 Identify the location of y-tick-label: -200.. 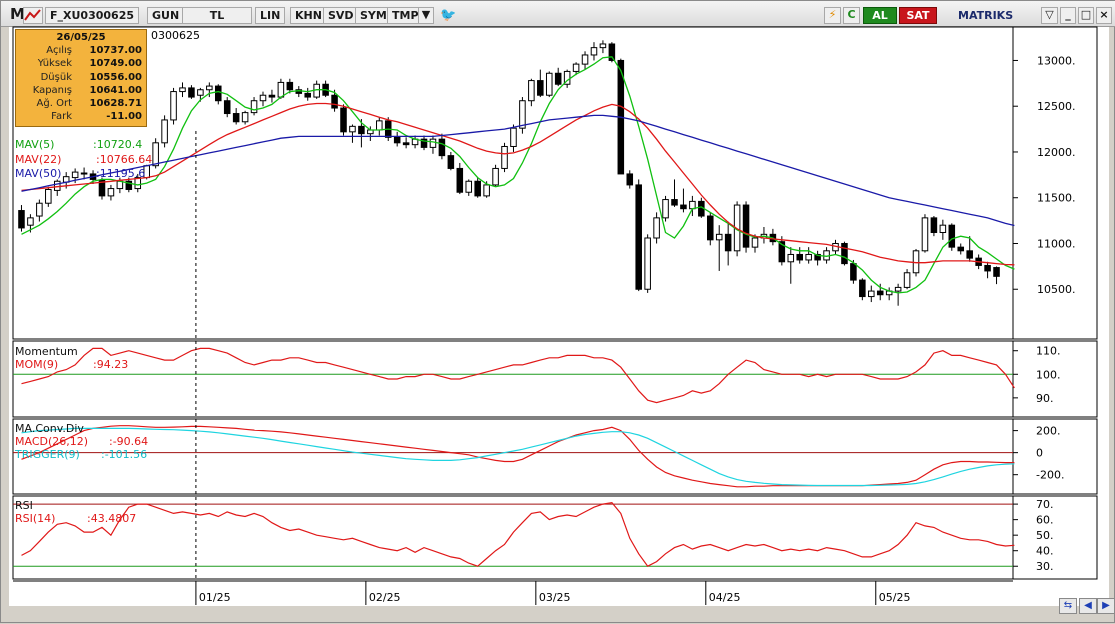
(1050, 475).